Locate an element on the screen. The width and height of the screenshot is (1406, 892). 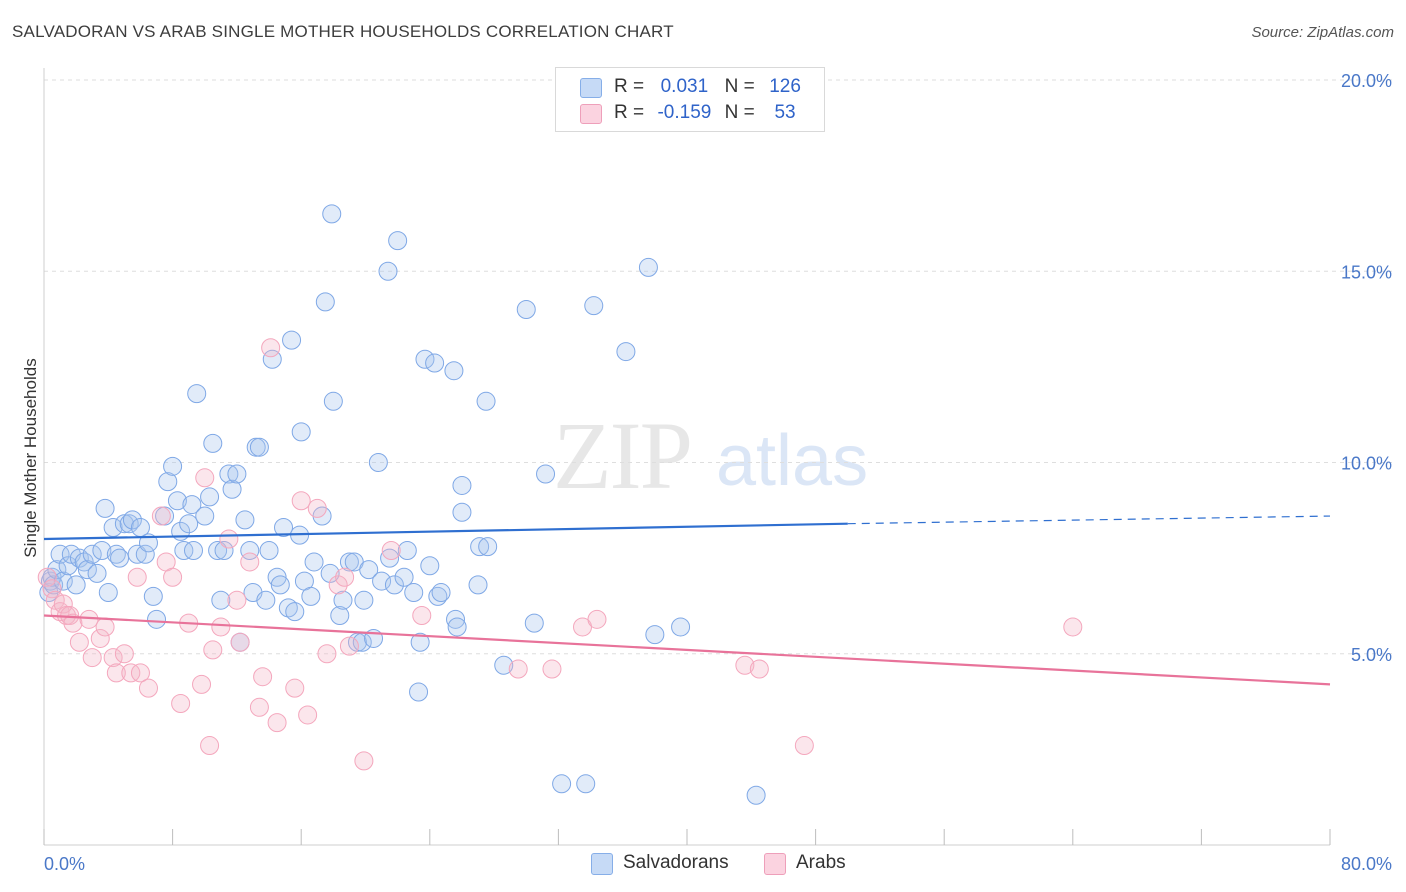
arabs-trend-line is located at coordinates (687, 650).